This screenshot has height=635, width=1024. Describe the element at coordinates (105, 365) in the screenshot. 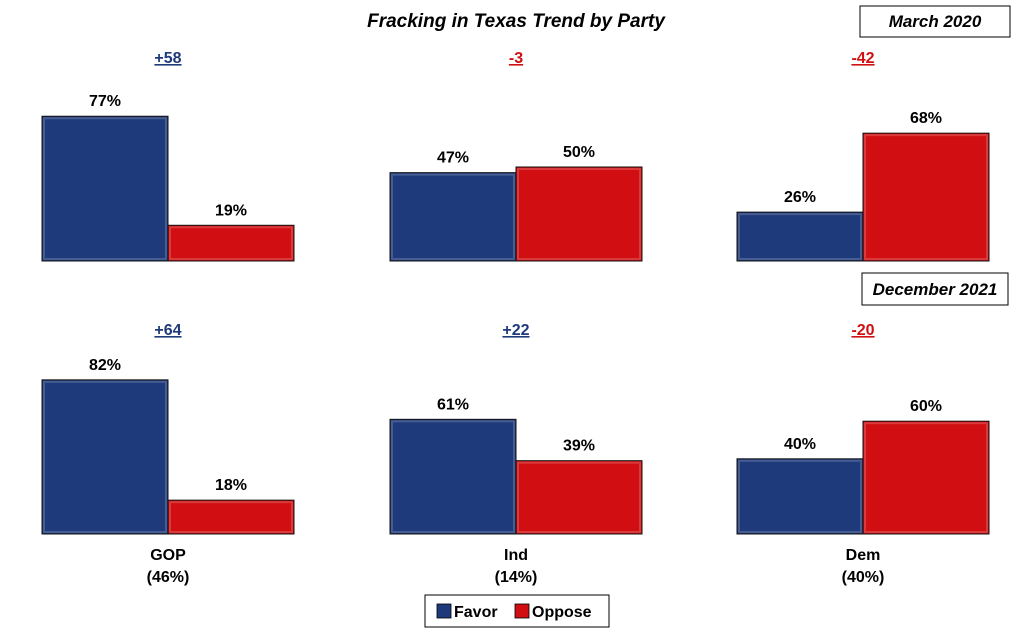

I see `value-label-favor-gop: 82%` at that location.